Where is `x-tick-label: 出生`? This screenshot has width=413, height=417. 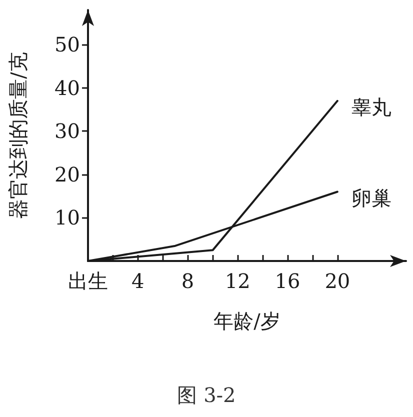 x-tick-label: 出生 is located at coordinates (88, 281).